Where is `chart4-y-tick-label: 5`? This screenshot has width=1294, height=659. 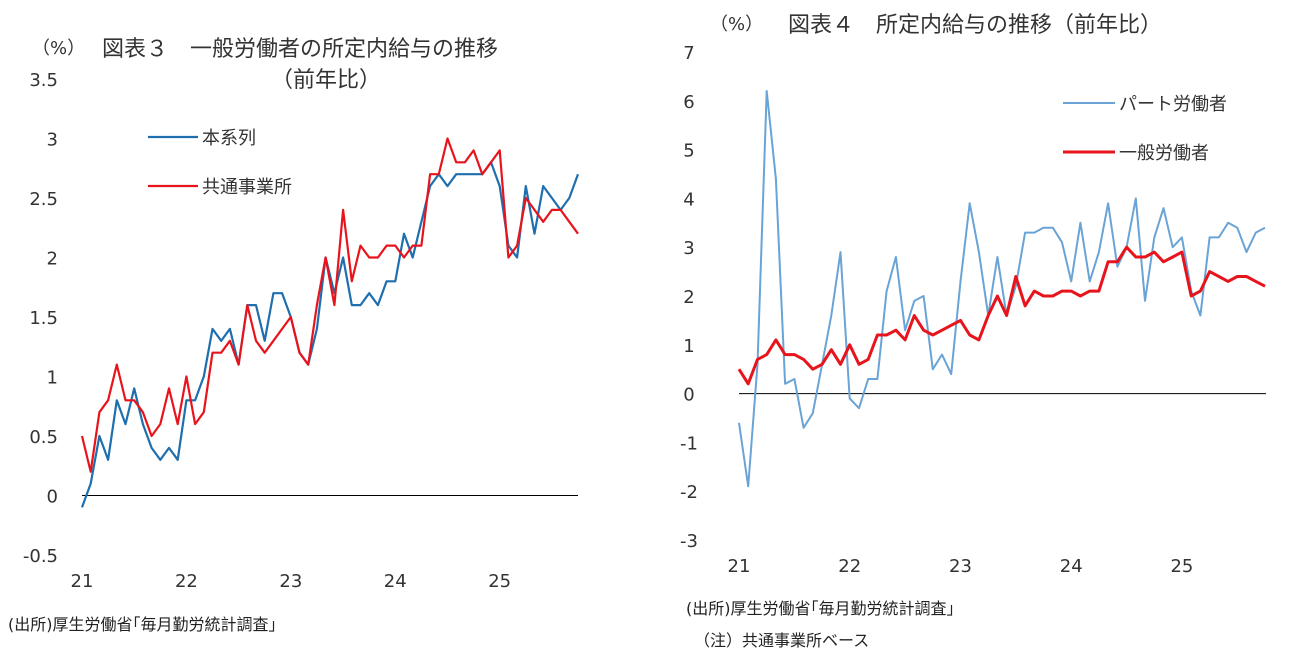
chart4-y-tick-label: 5 is located at coordinates (688, 151).